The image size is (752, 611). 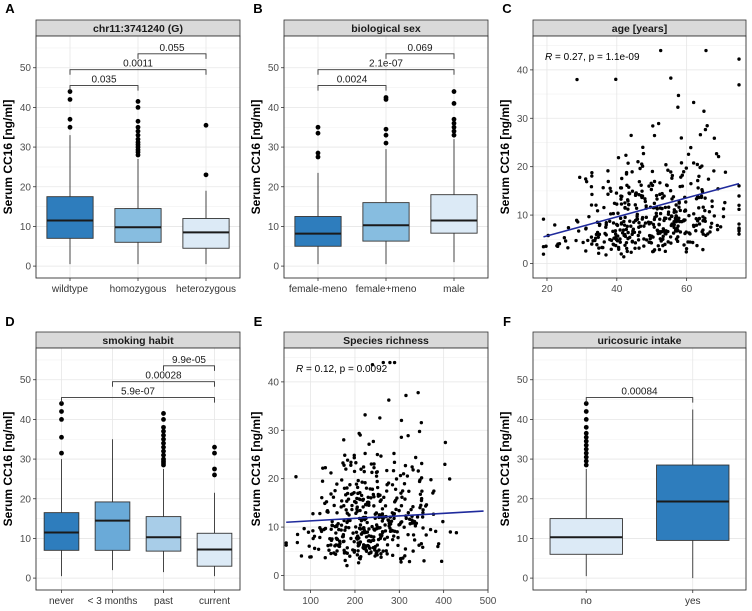 I want to click on x-tick-label: 40, so click(x=617, y=289).